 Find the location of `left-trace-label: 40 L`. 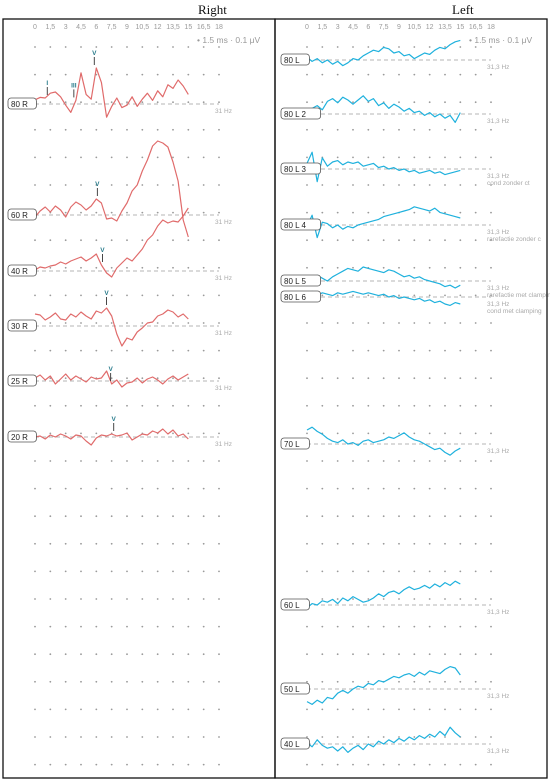

left-trace-label: 40 L is located at coordinates (292, 744).